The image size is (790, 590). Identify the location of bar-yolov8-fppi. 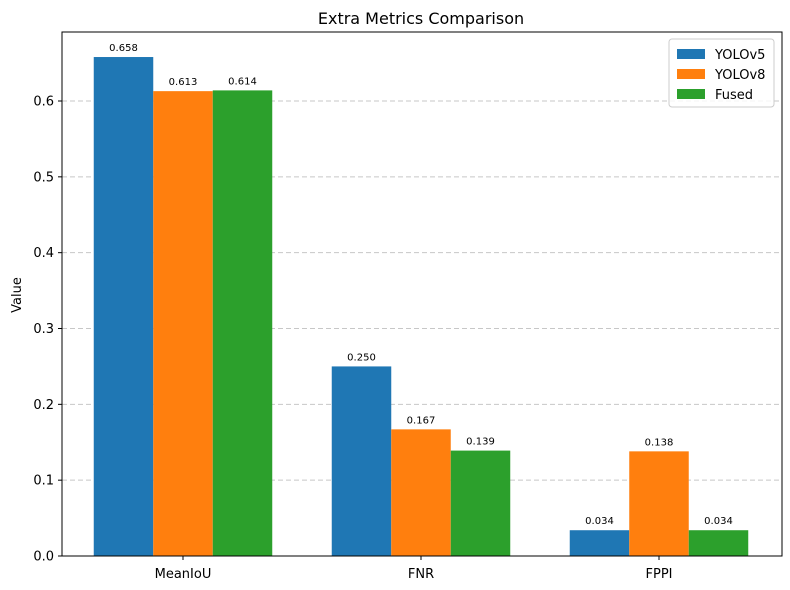
(659, 503).